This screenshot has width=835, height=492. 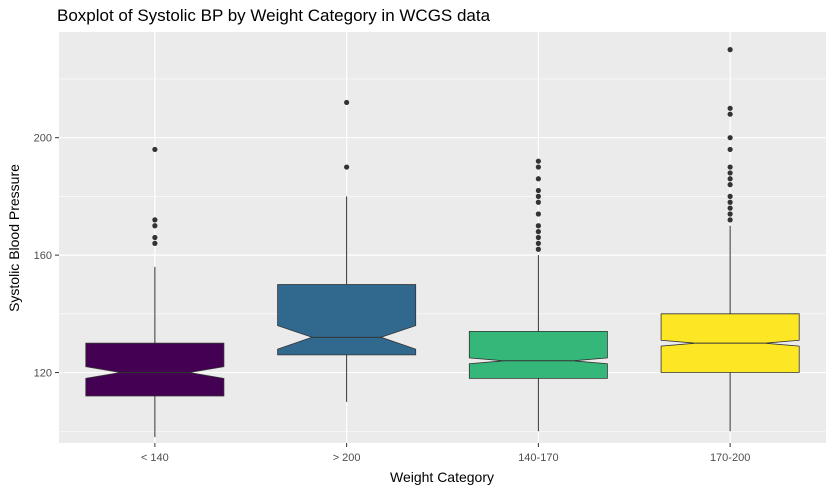 I want to click on y-tick-label: 200, so click(x=43, y=139).